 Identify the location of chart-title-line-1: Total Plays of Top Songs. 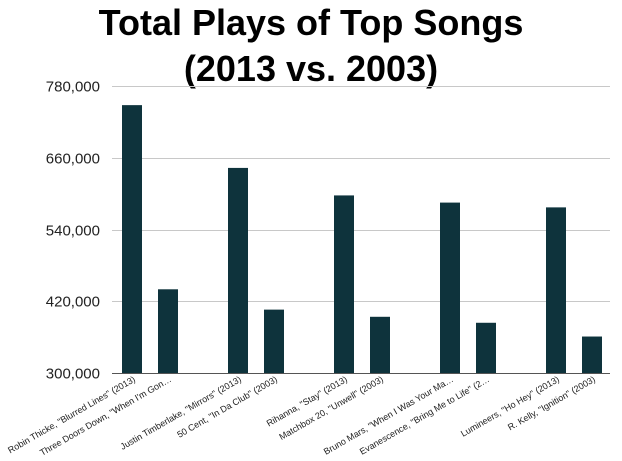
(311, 22).